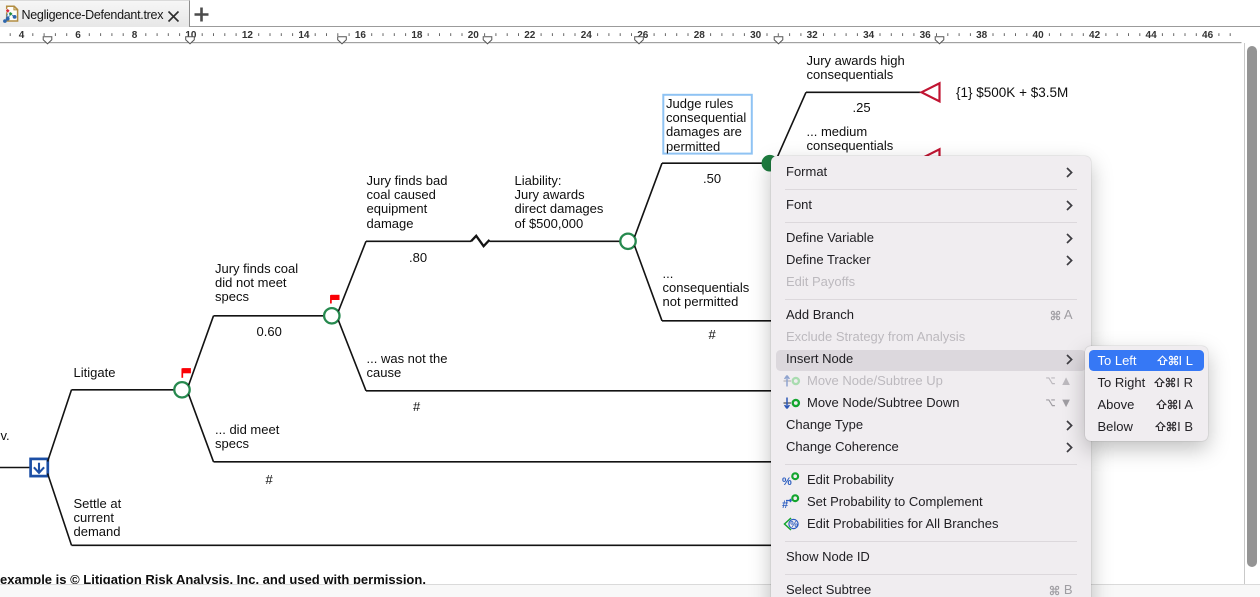 The width and height of the screenshot is (1260, 597). I want to click on svg-text: 30, so click(756, 35).